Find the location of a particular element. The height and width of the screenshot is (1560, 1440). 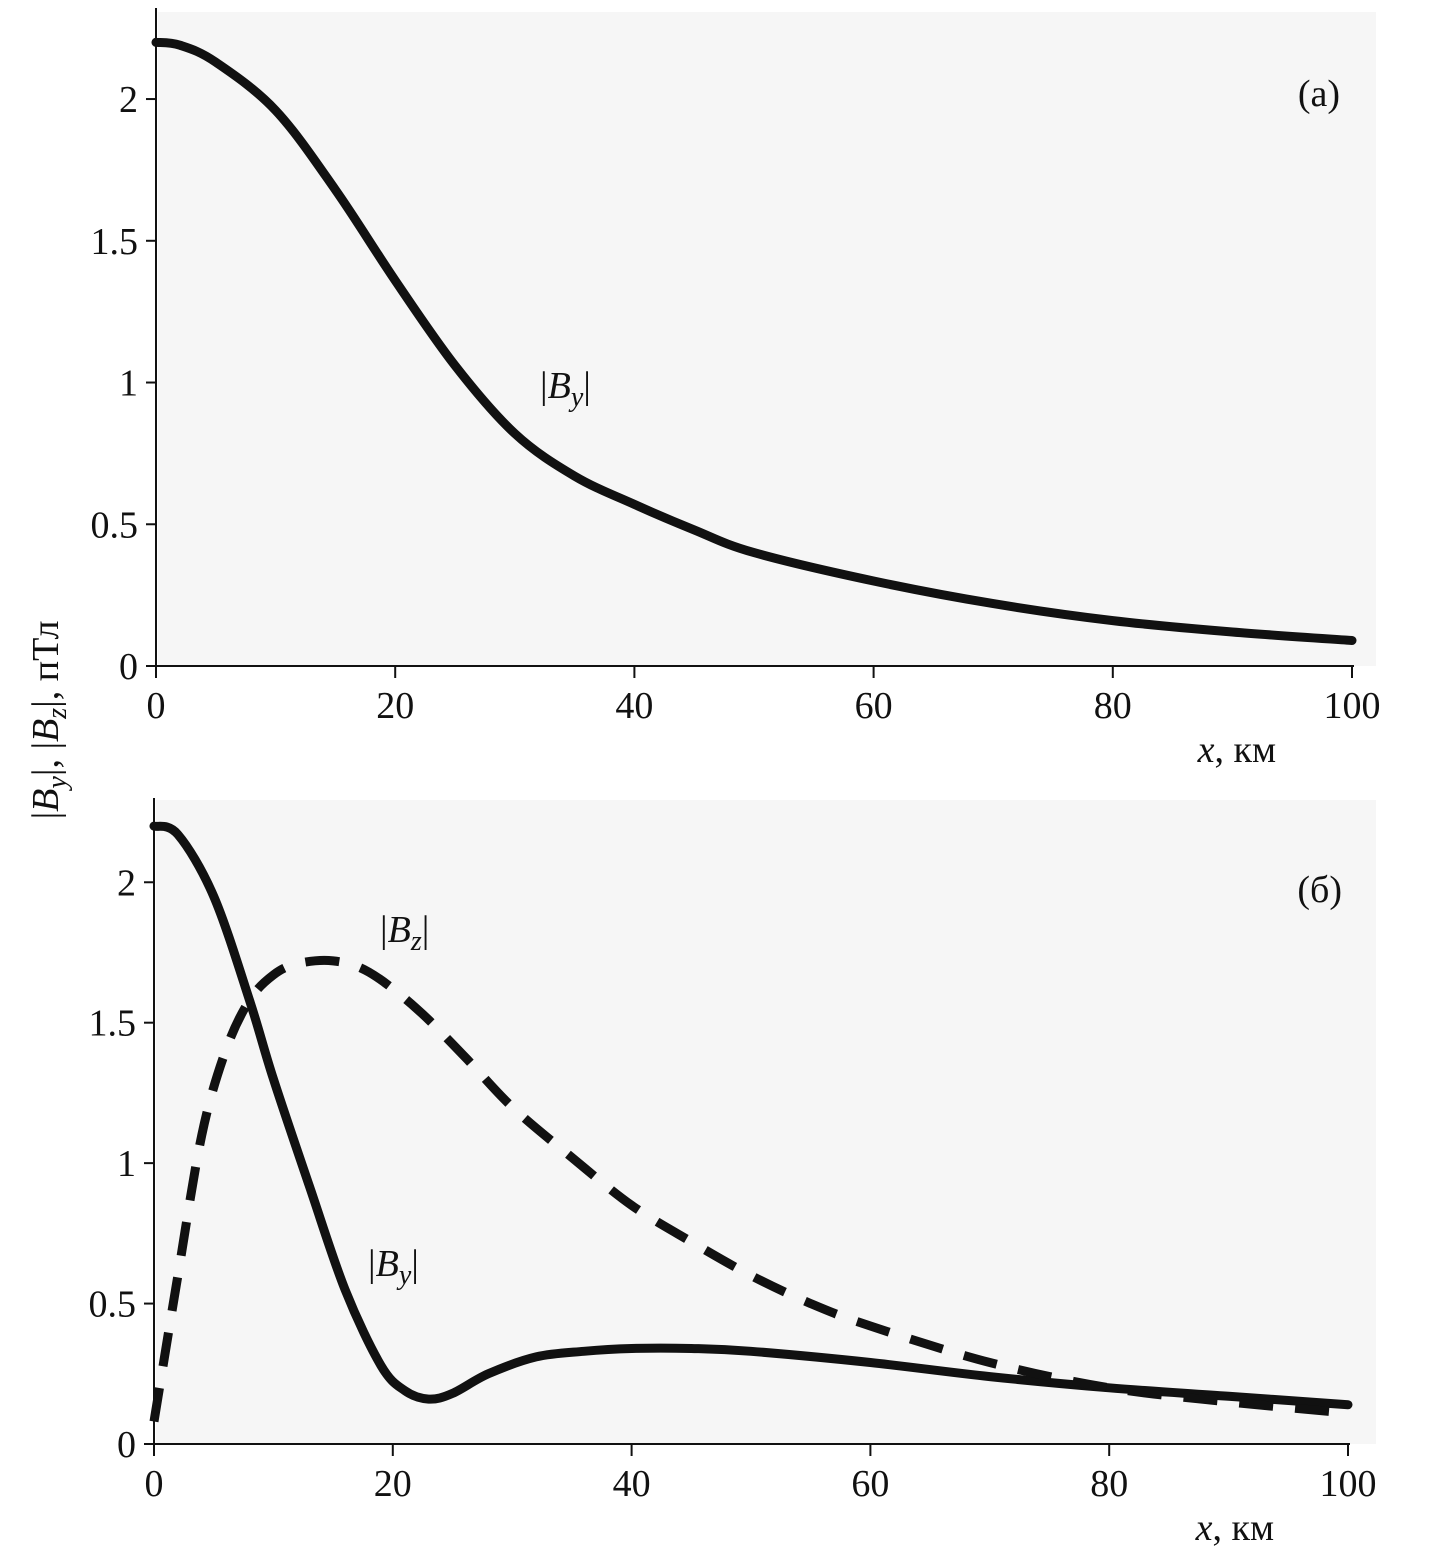

series-label-bz: |Bz| is located at coordinates (404, 933).